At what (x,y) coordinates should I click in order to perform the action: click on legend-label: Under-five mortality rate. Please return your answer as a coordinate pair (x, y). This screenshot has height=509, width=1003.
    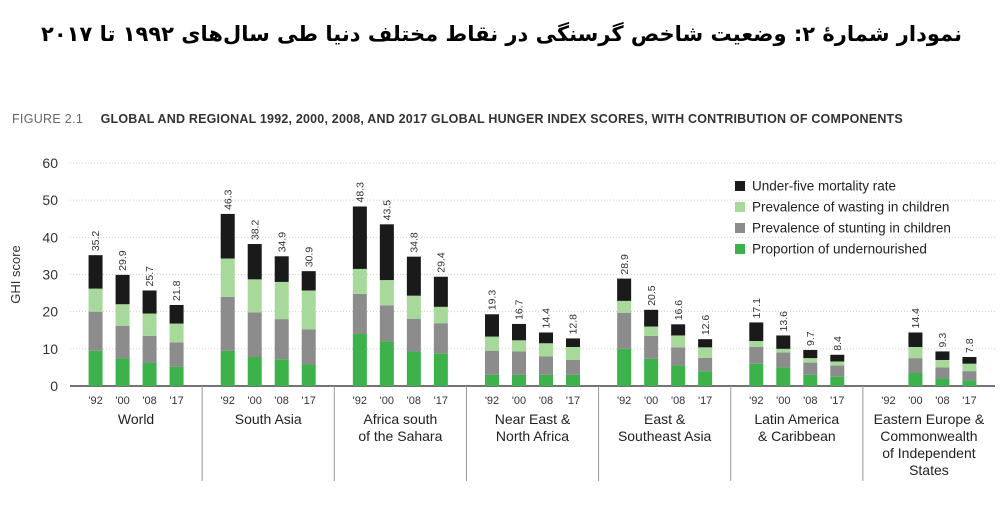
    Looking at the image, I should click on (824, 186).